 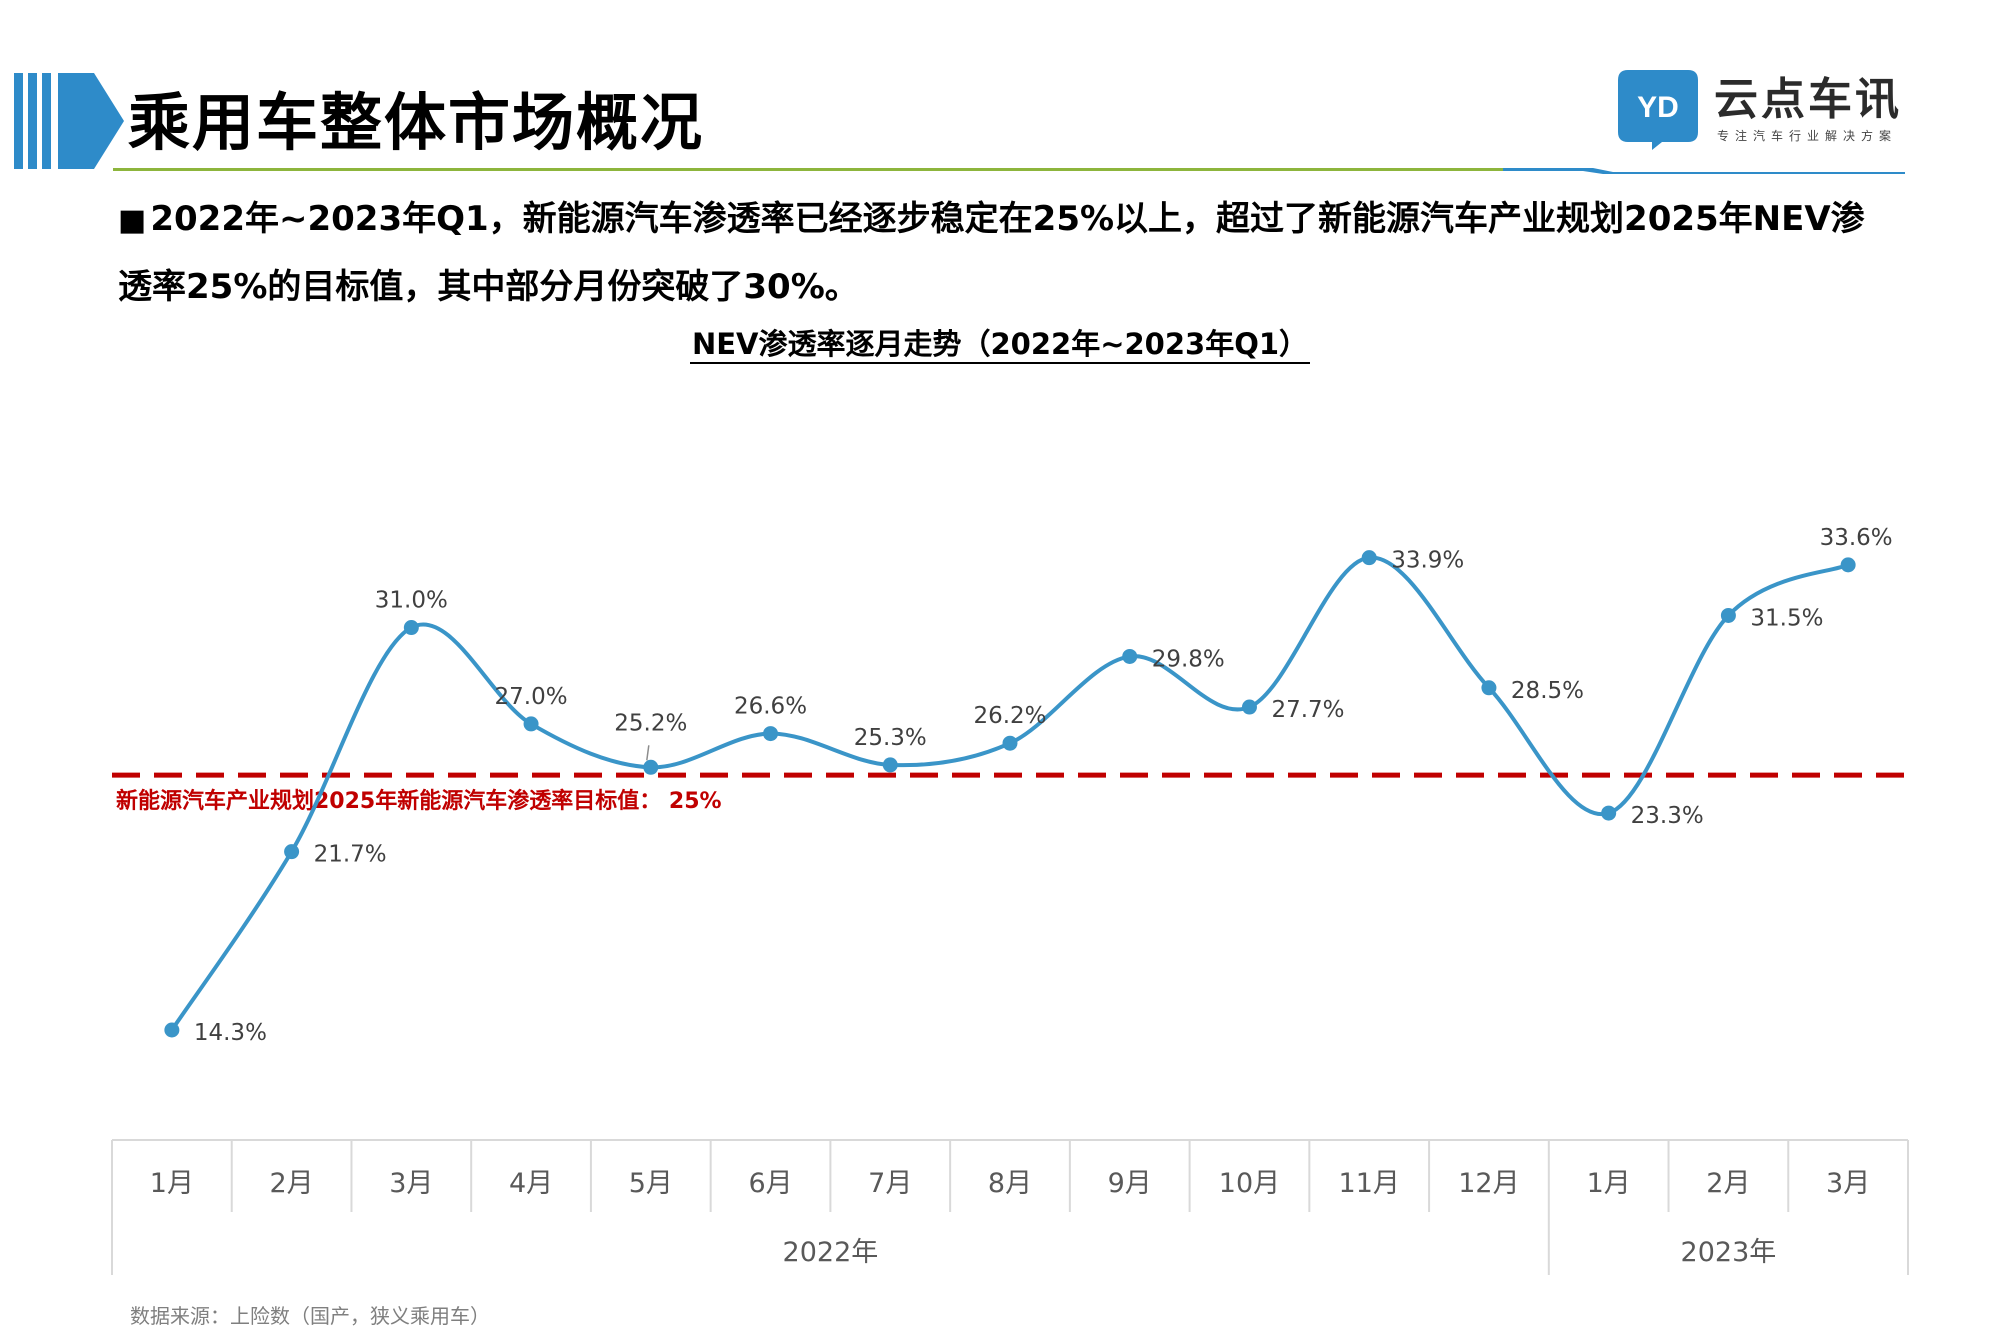 I want to click on chart-title-wrap: NEV渗透率逐月走势（2022年~2023年Q1）, so click(x=1000, y=344).